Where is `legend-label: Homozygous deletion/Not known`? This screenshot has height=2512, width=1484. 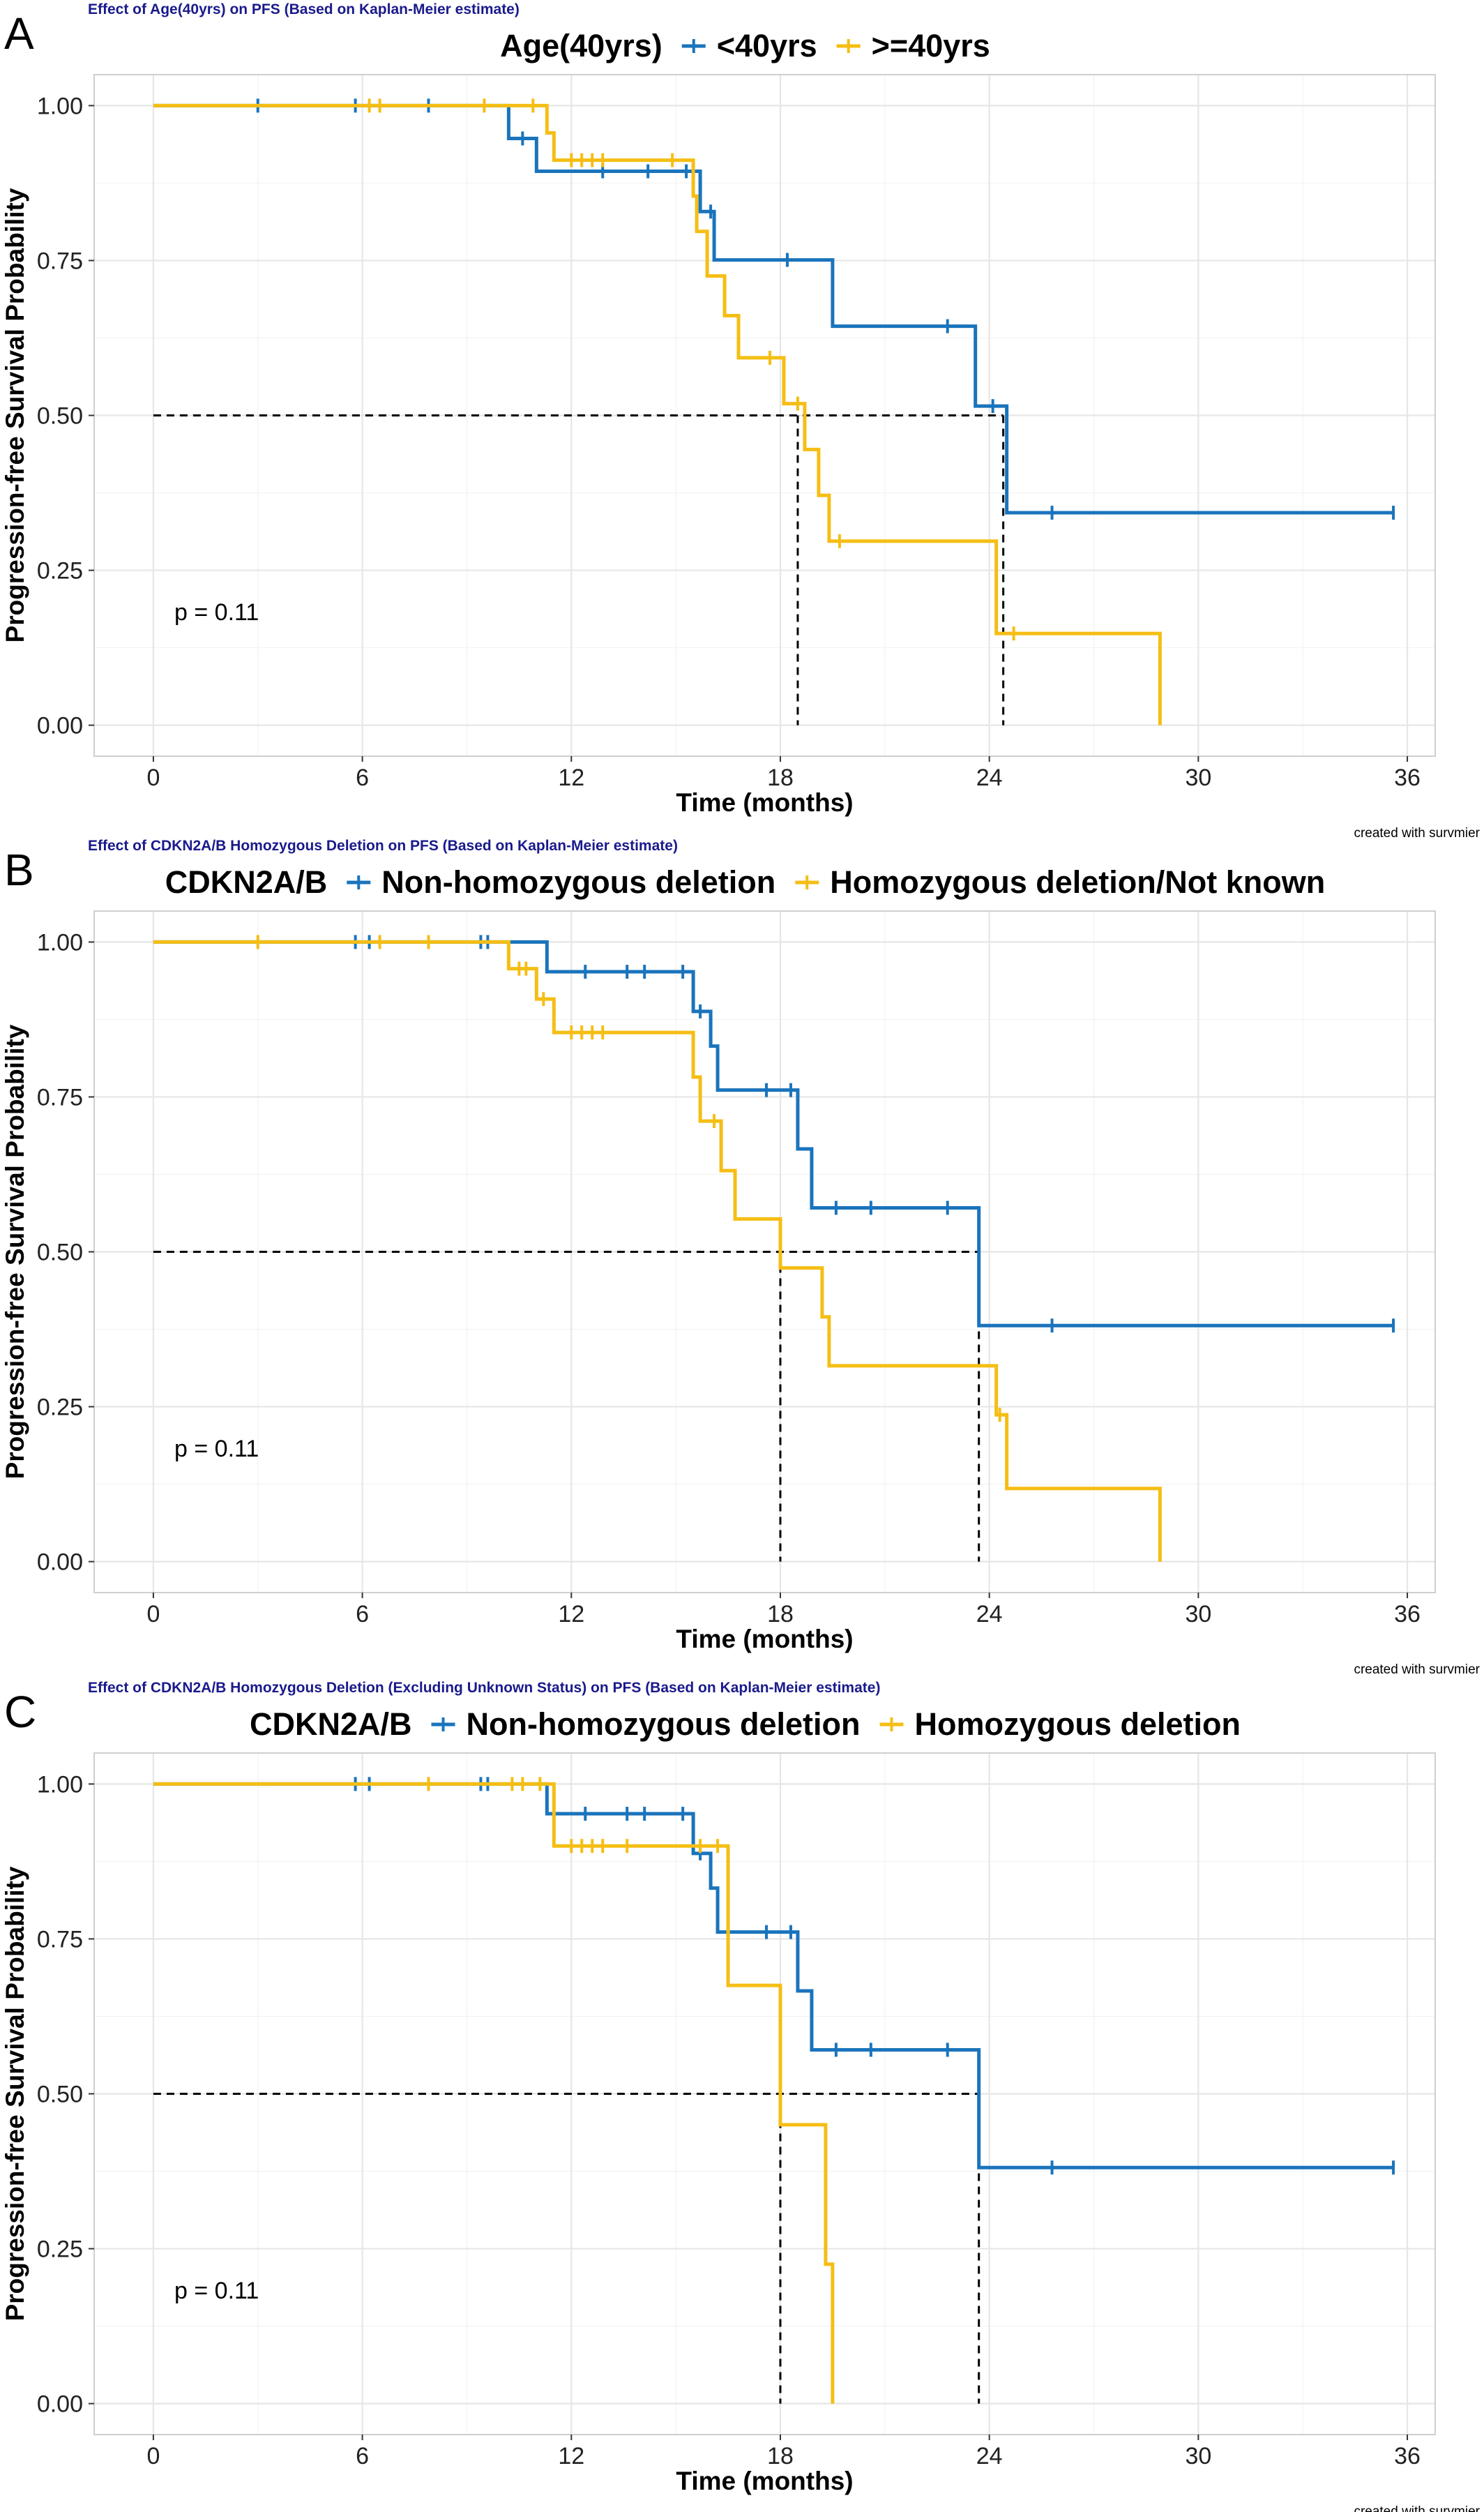 legend-label: Homozygous deletion/Not known is located at coordinates (1077, 882).